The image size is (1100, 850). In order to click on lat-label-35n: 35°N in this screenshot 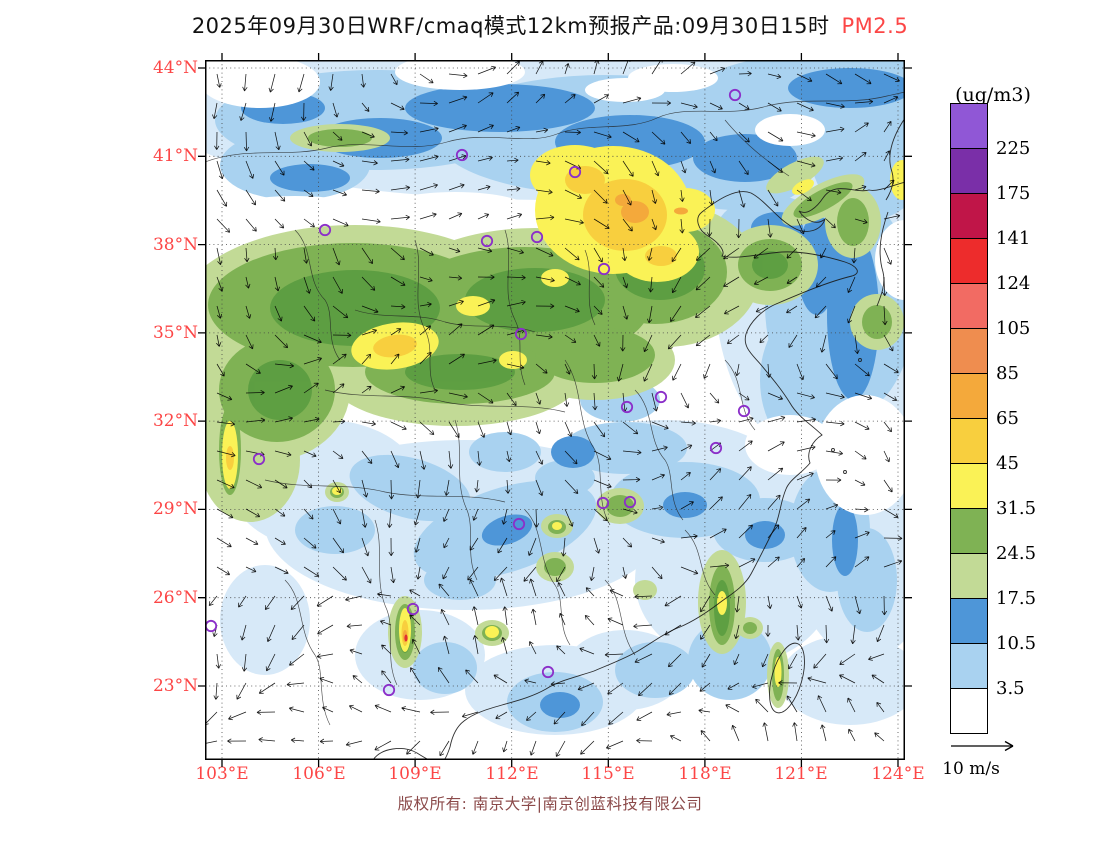, I will do `click(175, 333)`.